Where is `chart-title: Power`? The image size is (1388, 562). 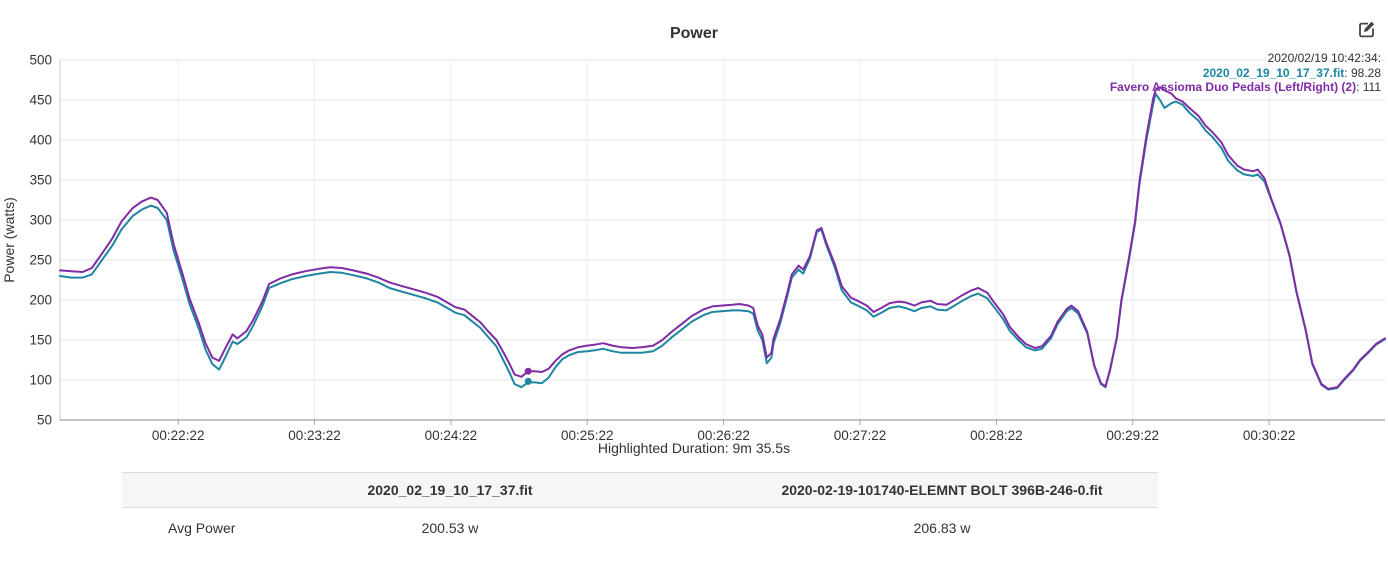 chart-title: Power is located at coordinates (693, 33).